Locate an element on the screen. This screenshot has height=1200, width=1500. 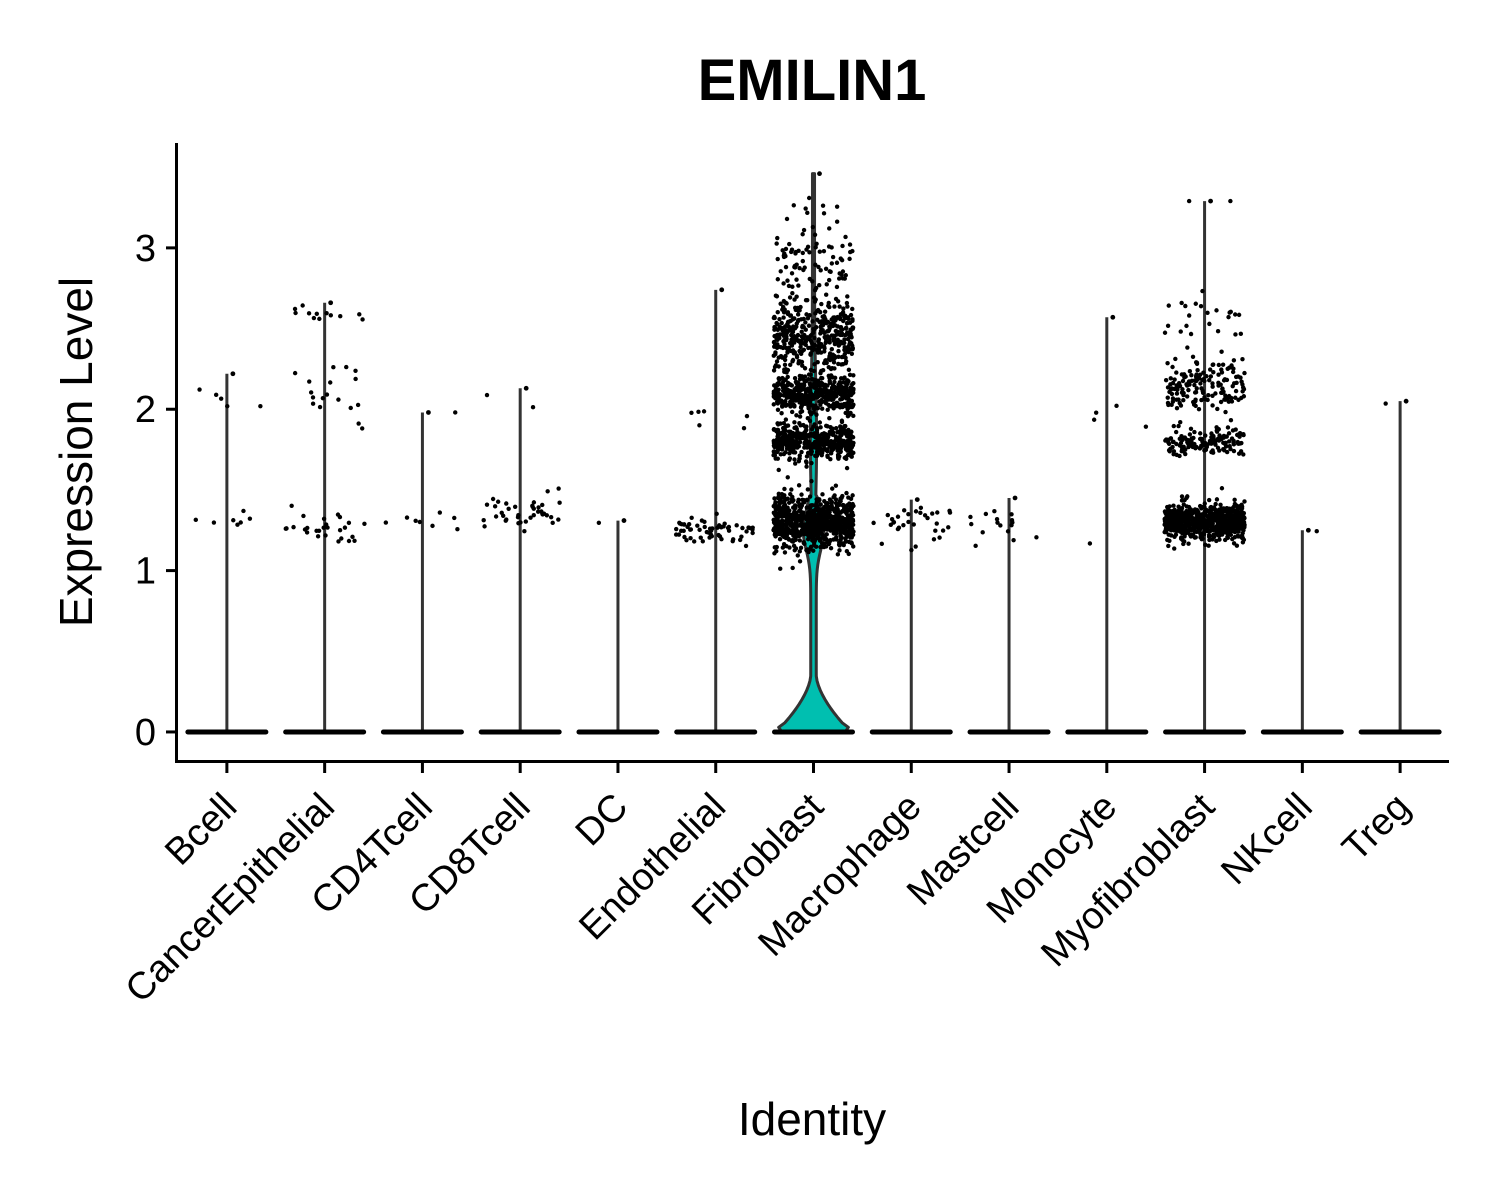
points-fibroblast is located at coordinates (813, 371).